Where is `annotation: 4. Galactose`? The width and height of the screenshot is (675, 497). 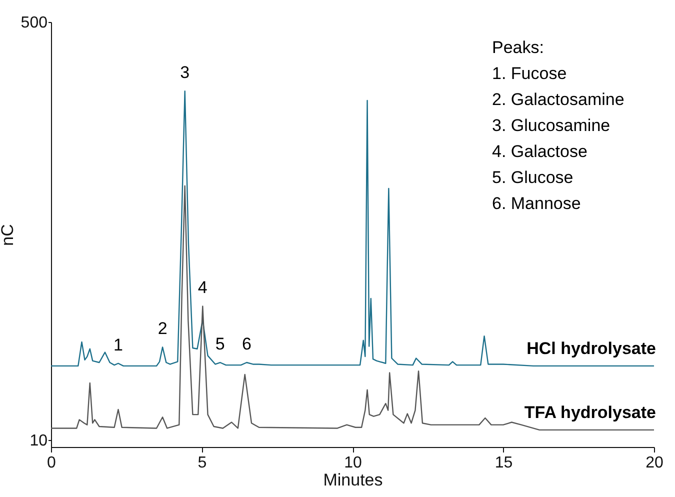
annotation: 4. Galactose is located at coordinates (540, 151).